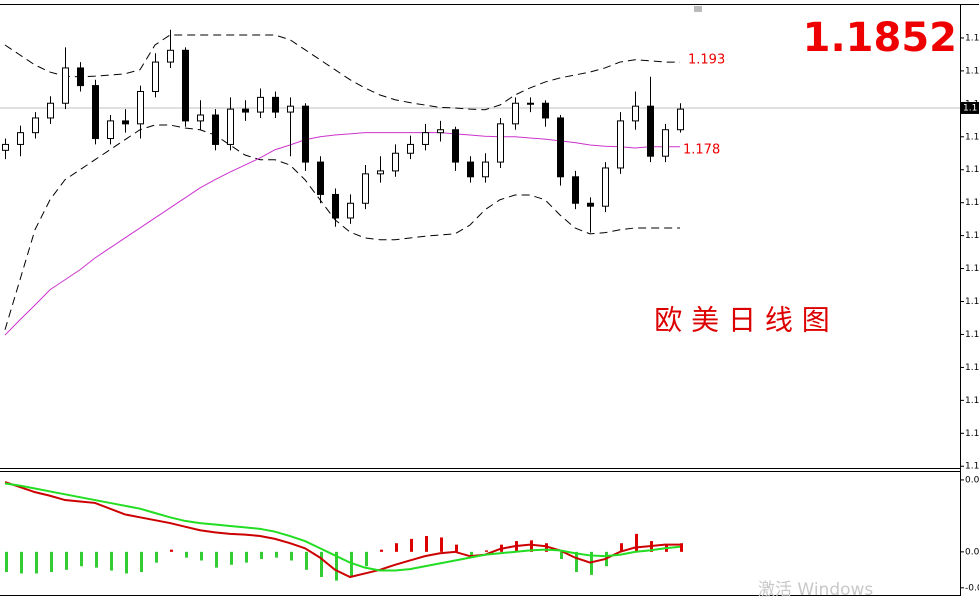 The height and width of the screenshot is (601, 979). Describe the element at coordinates (972, 552) in the screenshot. I see `y-tick-label: 0.00` at that location.